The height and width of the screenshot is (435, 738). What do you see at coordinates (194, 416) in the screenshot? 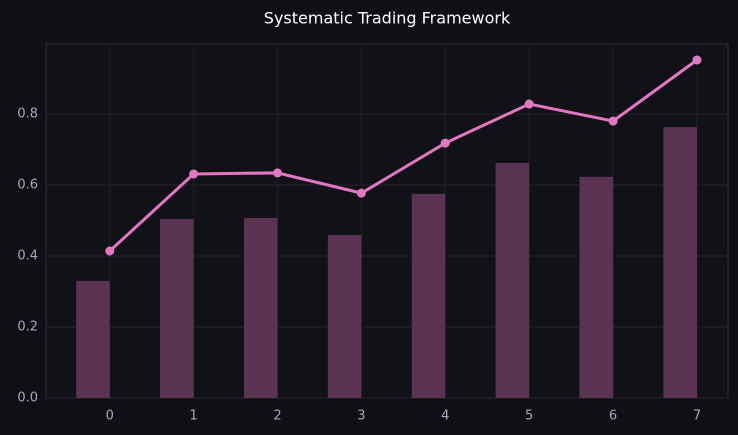
I see `x-tick-label: 1` at bounding box center [194, 416].